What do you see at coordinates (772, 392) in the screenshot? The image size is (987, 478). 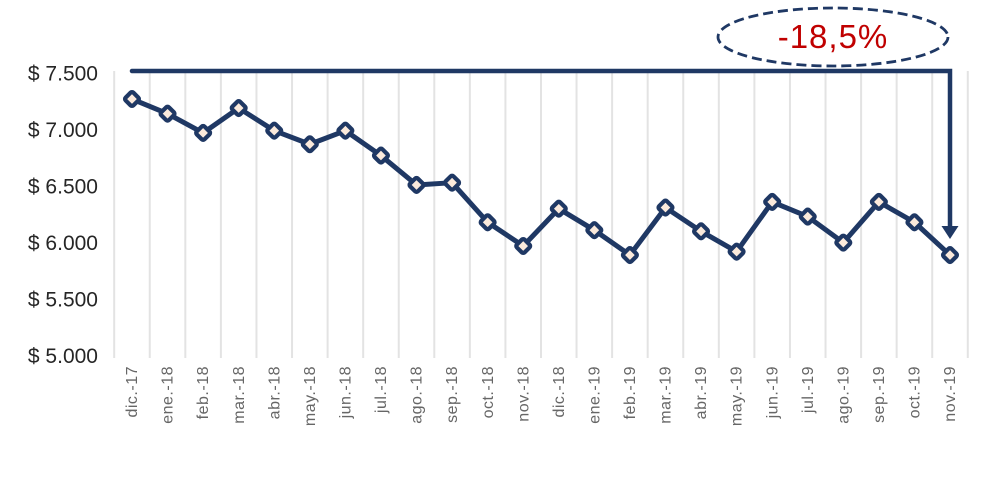 I see `x-axis-tick-label: jun.-19` at bounding box center [772, 392].